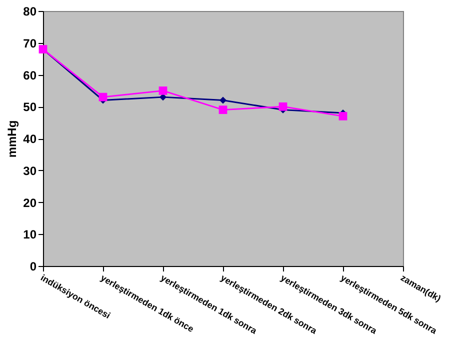 Image resolution: width=465 pixels, height=364 pixels. I want to click on y-tick-label: 40, so click(30, 139).